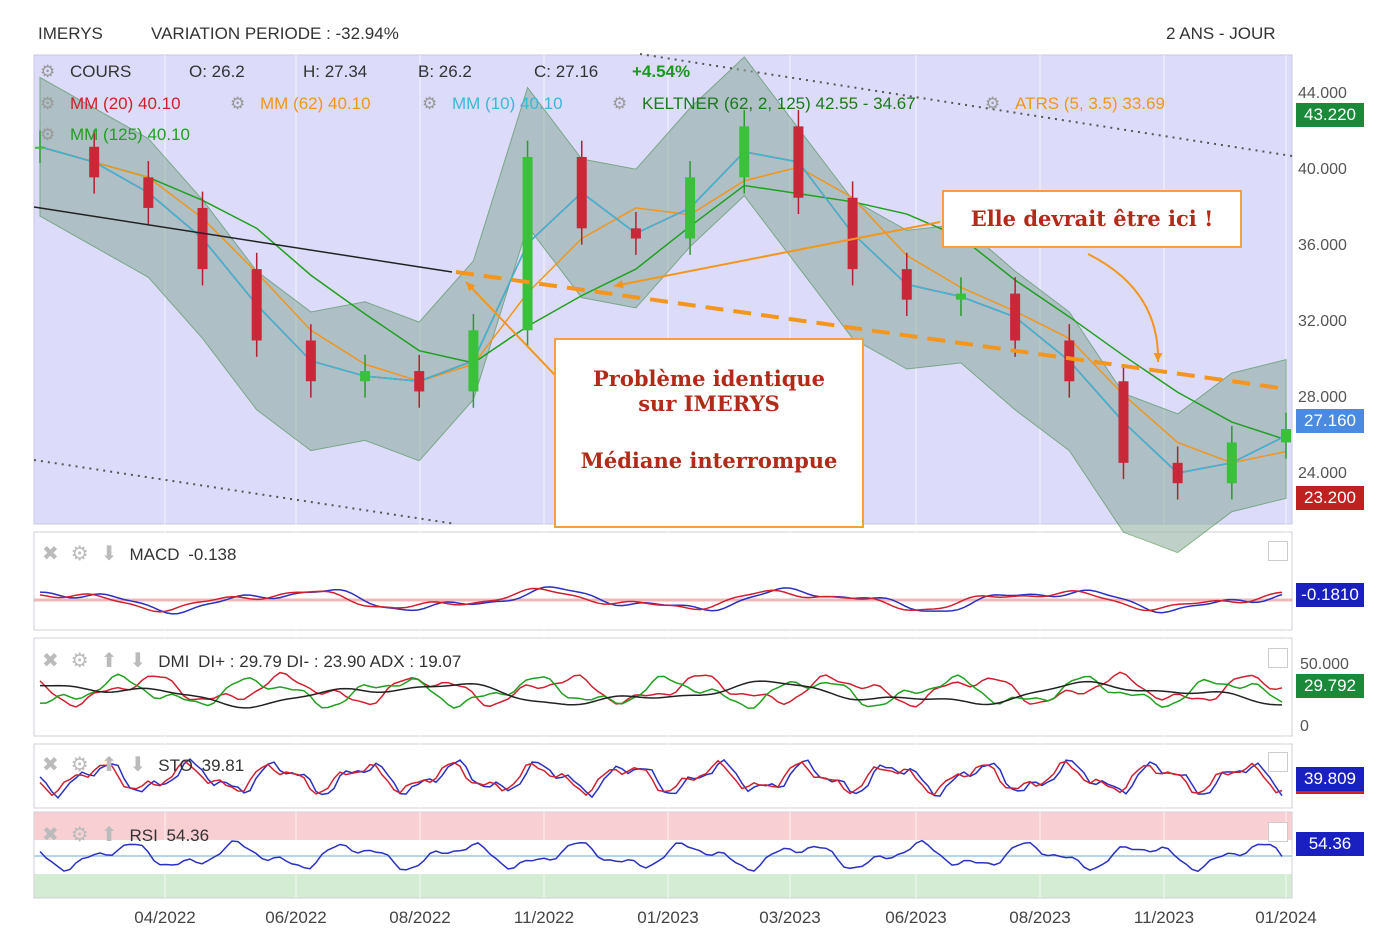 Image resolution: width=1394 pixels, height=948 pixels. Describe the element at coordinates (1330, 780) in the screenshot. I see `sto-tag: 39.809` at that location.